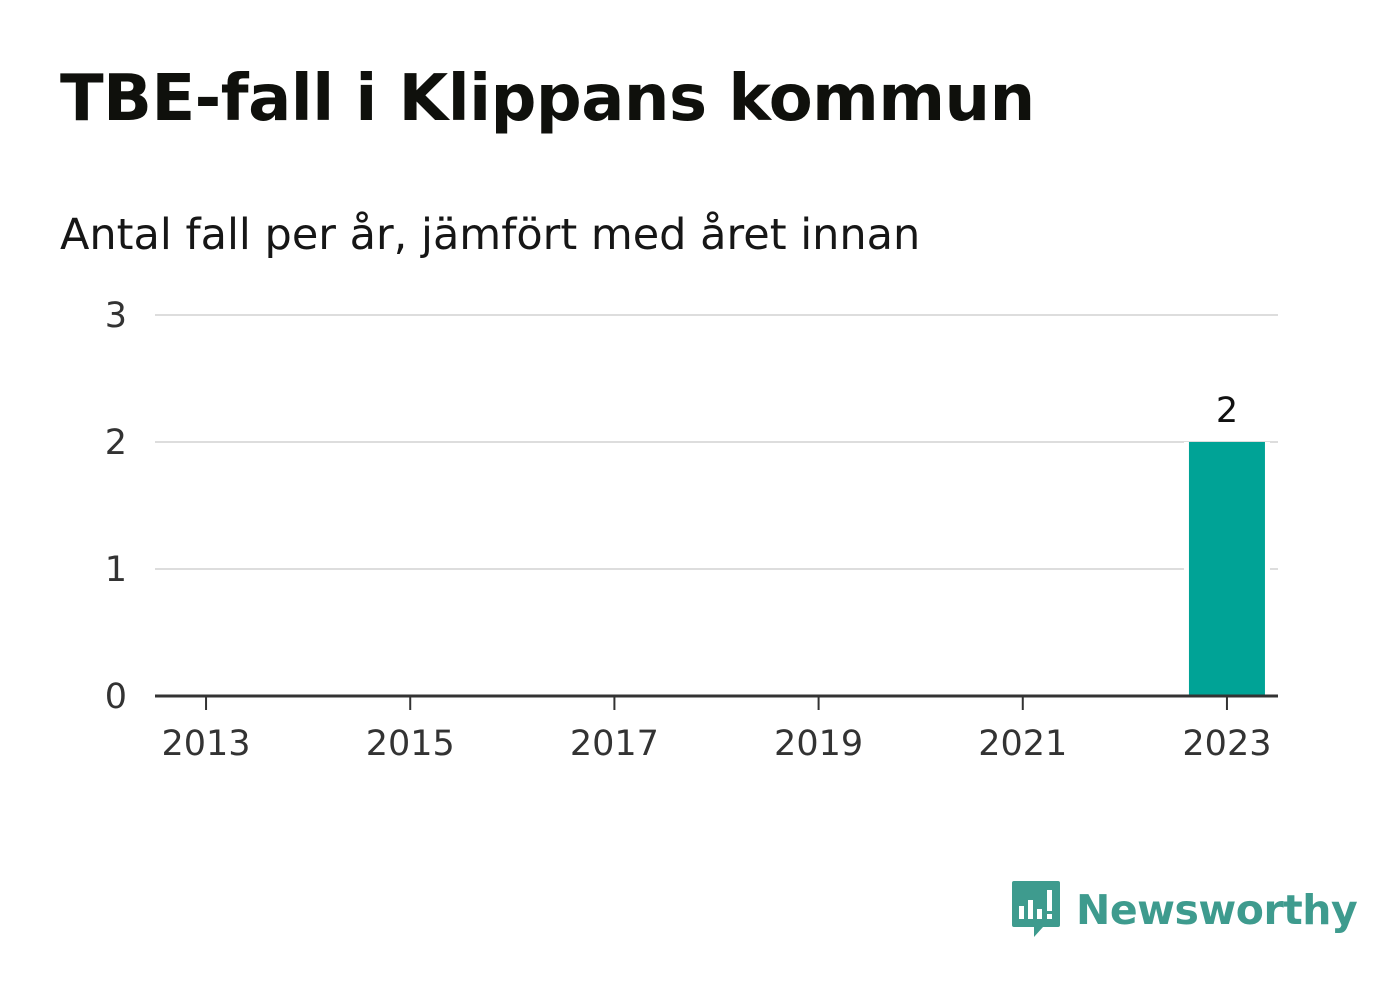 The image size is (1382, 999). What do you see at coordinates (1226, 744) in the screenshot?
I see `x-tick-label: 2023` at bounding box center [1226, 744].